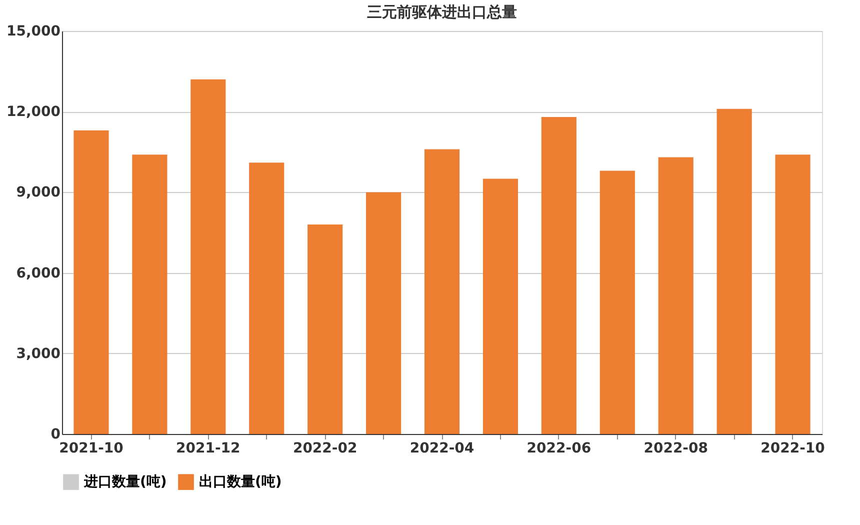 The image size is (860, 525). Describe the element at coordinates (125, 482) in the screenshot. I see `legend-label: 进口数量(吨)` at that location.